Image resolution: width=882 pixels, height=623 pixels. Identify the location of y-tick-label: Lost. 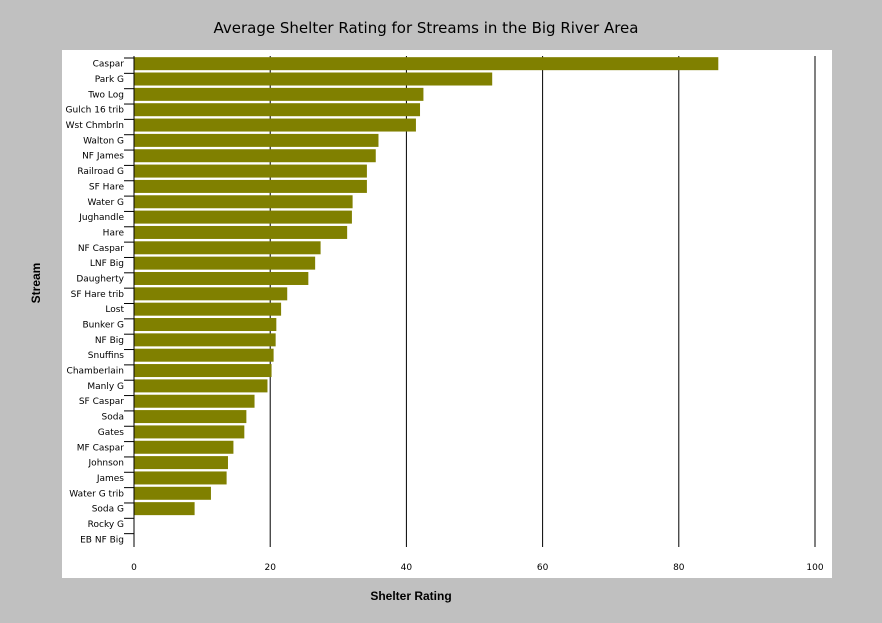
(114, 310).